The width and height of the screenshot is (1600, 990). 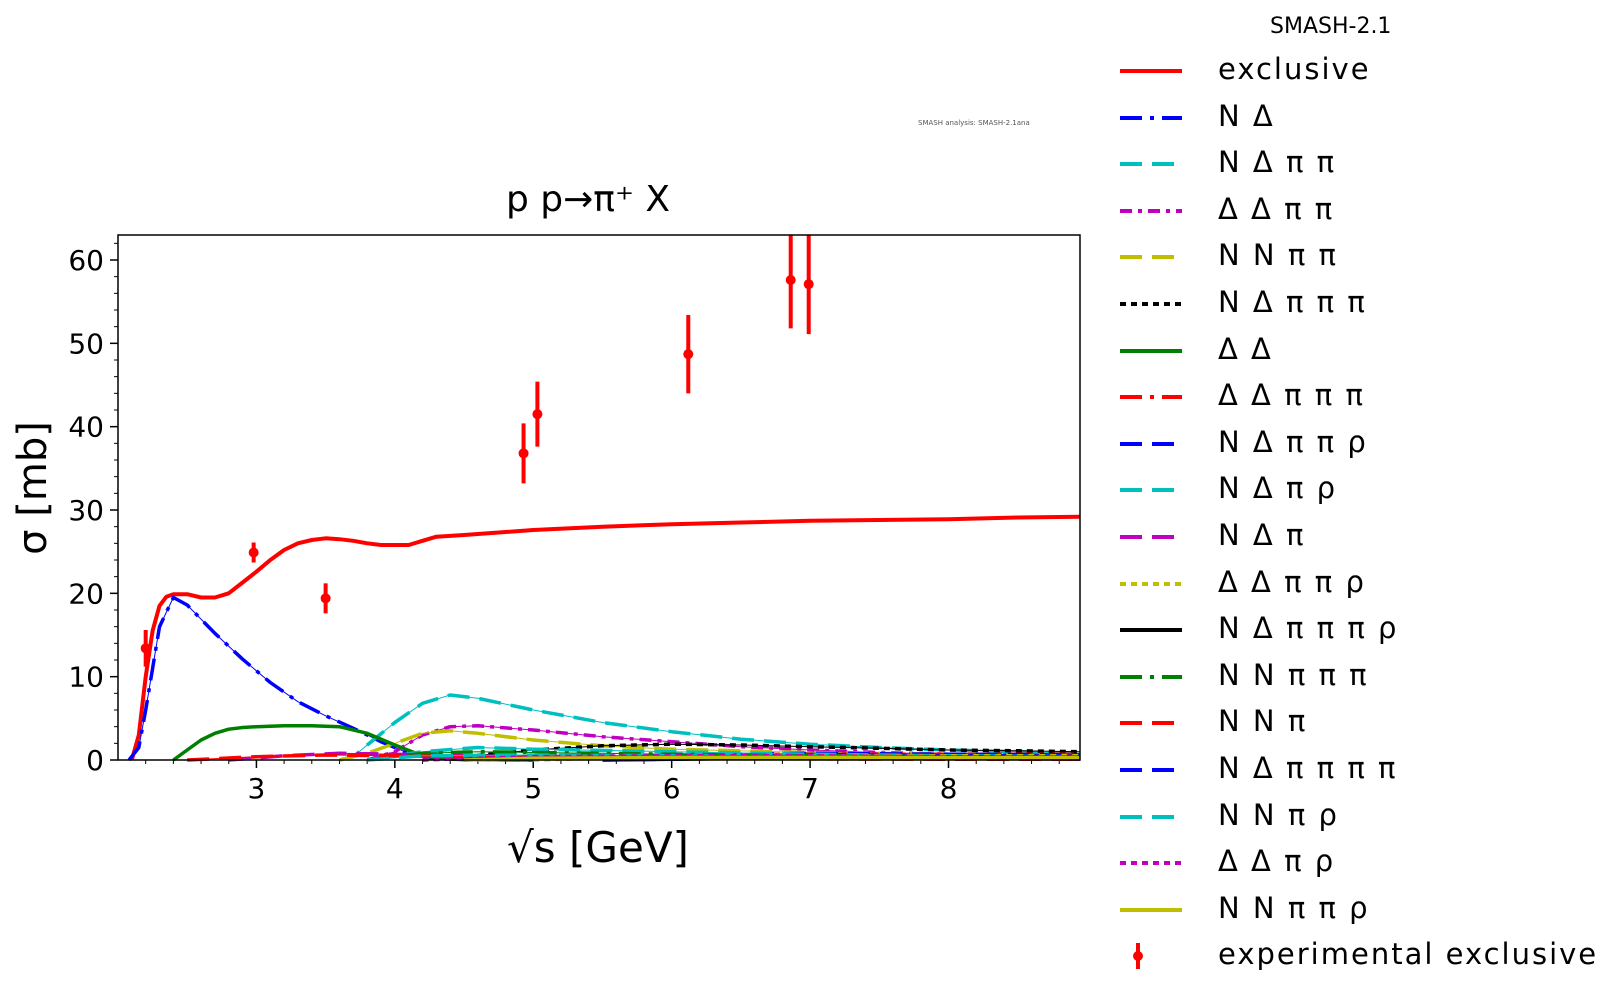 I want to click on legend-label: N Δ π π π π, so click(x=1308, y=767).